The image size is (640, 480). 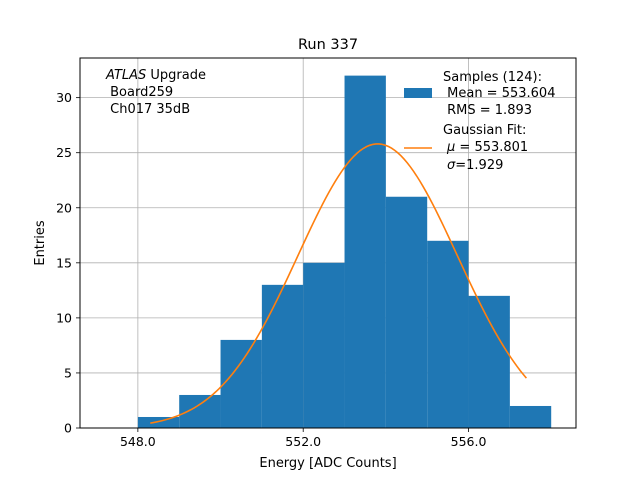 What do you see at coordinates (479, 165) in the screenshot?
I see `legend-fit-sigma-value: =1.929` at bounding box center [479, 165].